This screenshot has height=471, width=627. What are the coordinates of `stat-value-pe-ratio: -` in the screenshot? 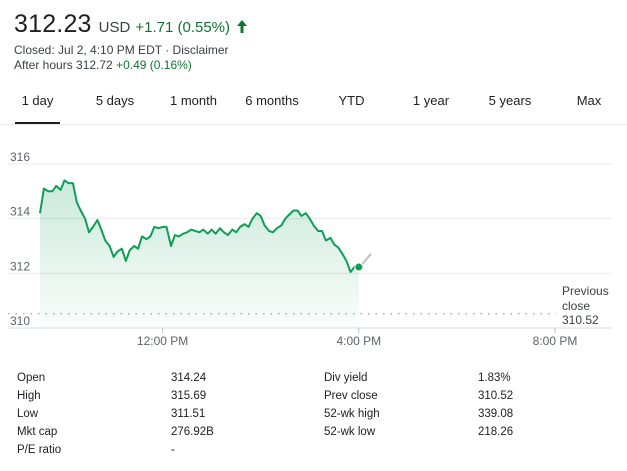 It's located at (173, 450).